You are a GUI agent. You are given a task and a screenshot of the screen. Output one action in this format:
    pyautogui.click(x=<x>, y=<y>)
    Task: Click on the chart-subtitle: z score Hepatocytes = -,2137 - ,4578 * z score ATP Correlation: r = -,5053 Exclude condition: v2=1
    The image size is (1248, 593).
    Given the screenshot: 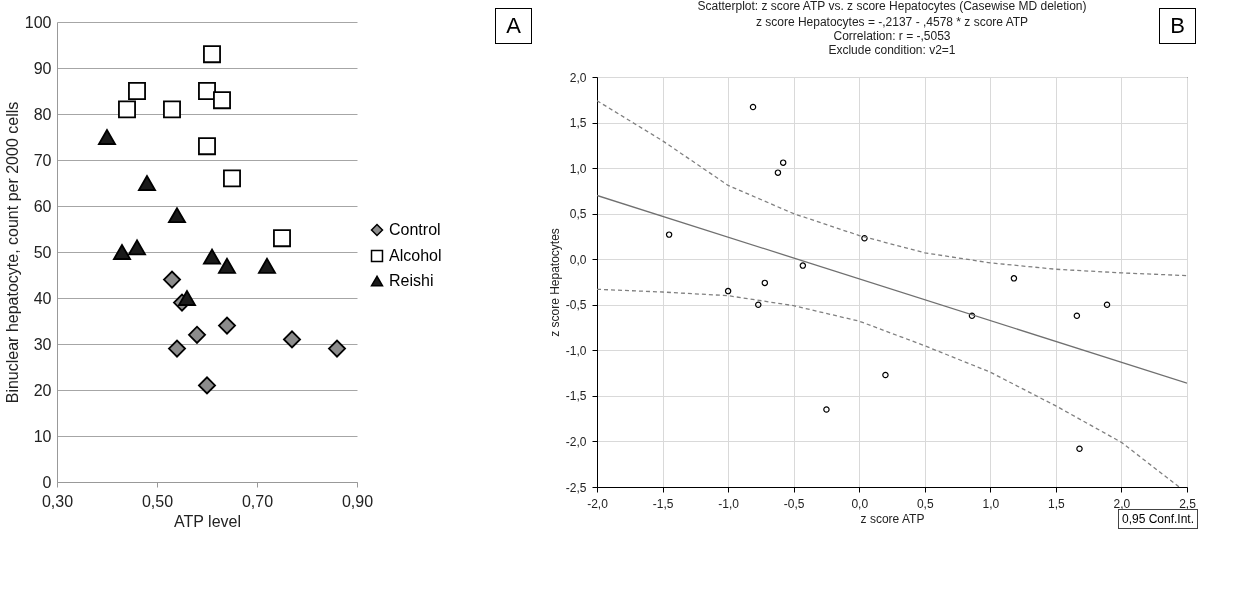 What is the action you would take?
    pyautogui.click(x=892, y=36)
    